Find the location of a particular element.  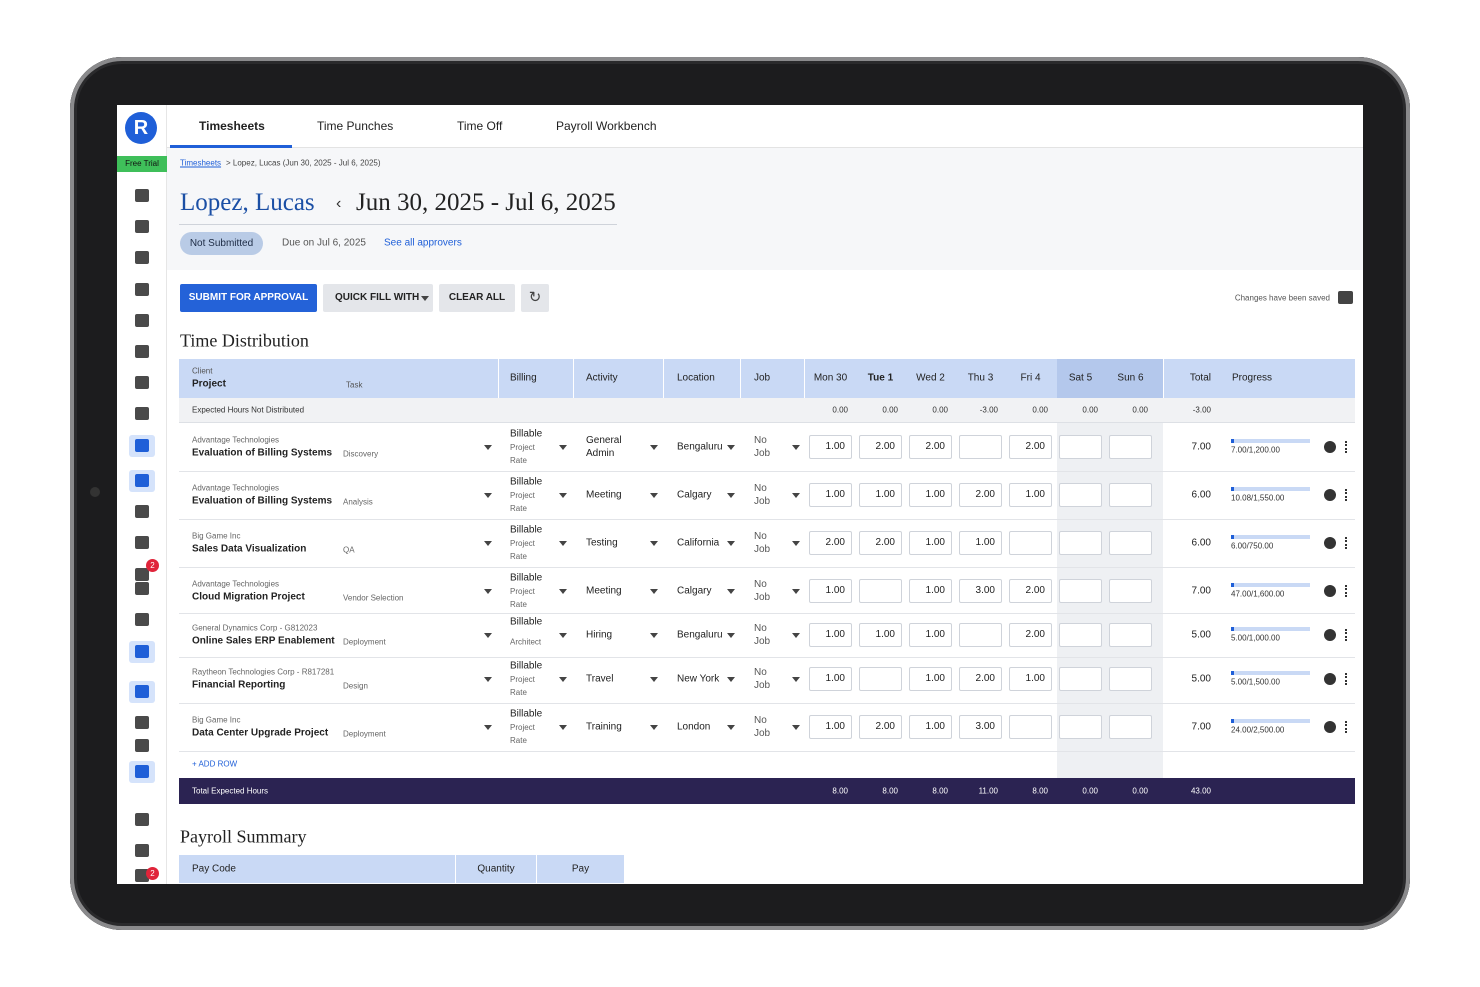

clear-button: CLEAR ALL is located at coordinates (477, 298).